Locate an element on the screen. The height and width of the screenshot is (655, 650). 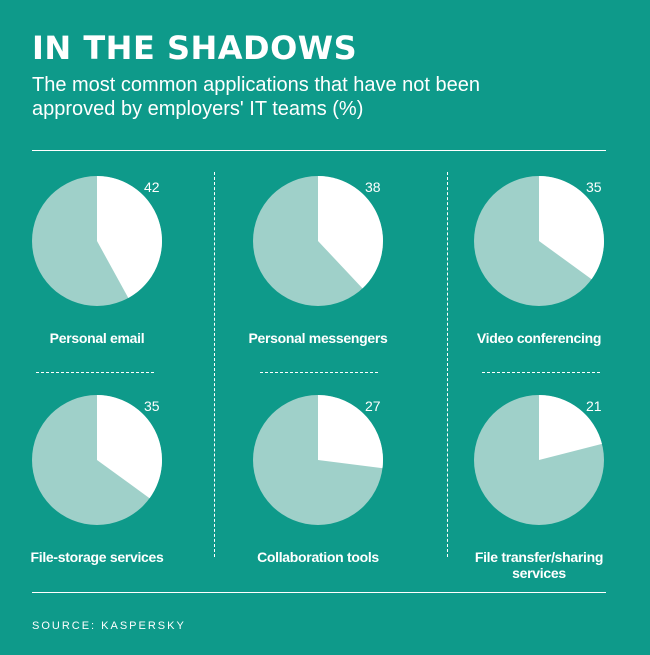
pie-chart: 38 Personal messengers is located at coordinates (338, 275).